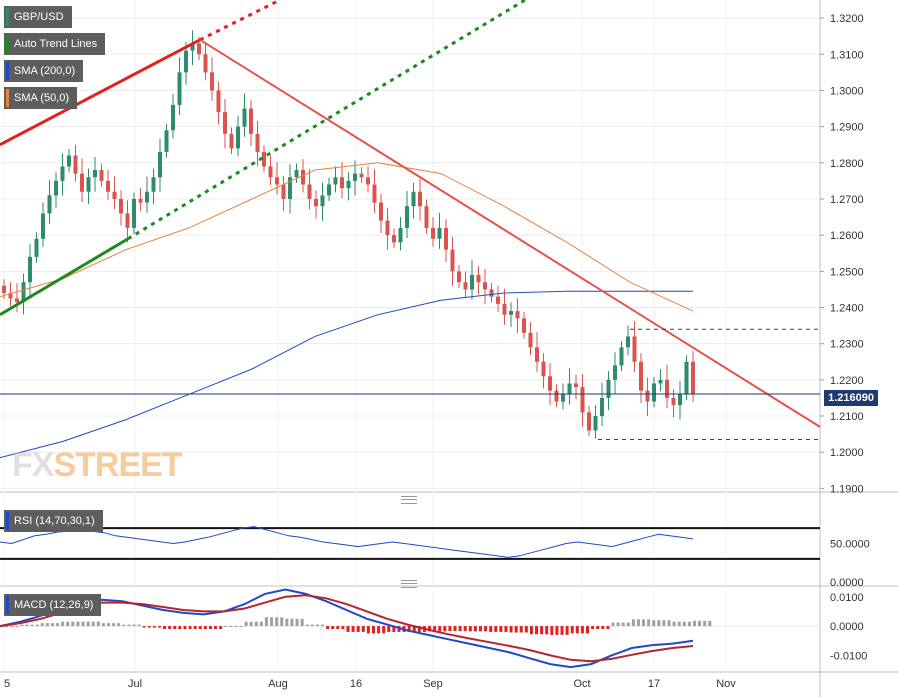 The image size is (898, 697). I want to click on macd-y-tick-label: -0.0100, so click(848, 656).